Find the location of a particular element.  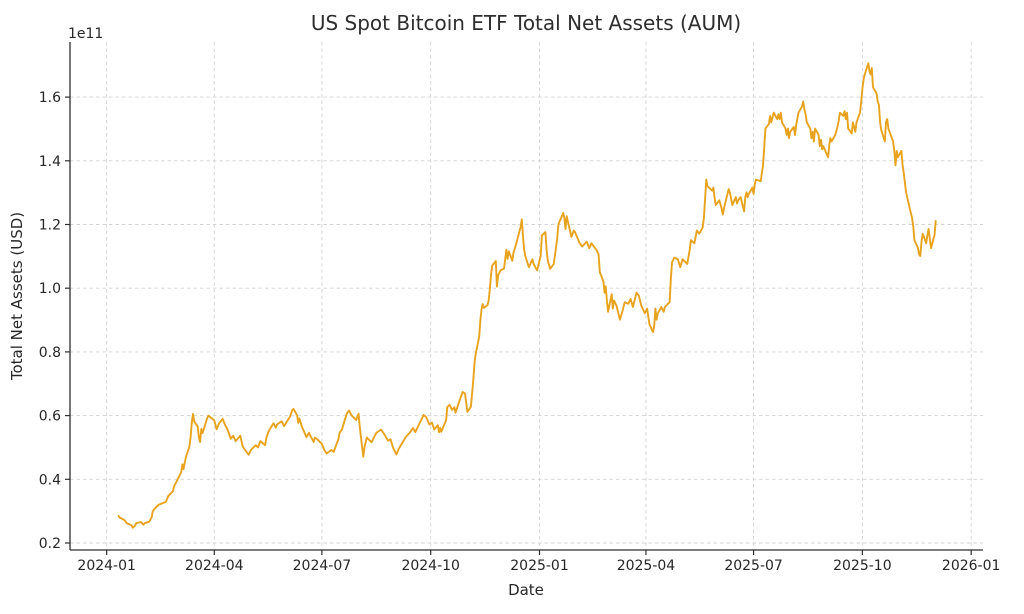

x-tick-label: 2026-01 is located at coordinates (971, 566).